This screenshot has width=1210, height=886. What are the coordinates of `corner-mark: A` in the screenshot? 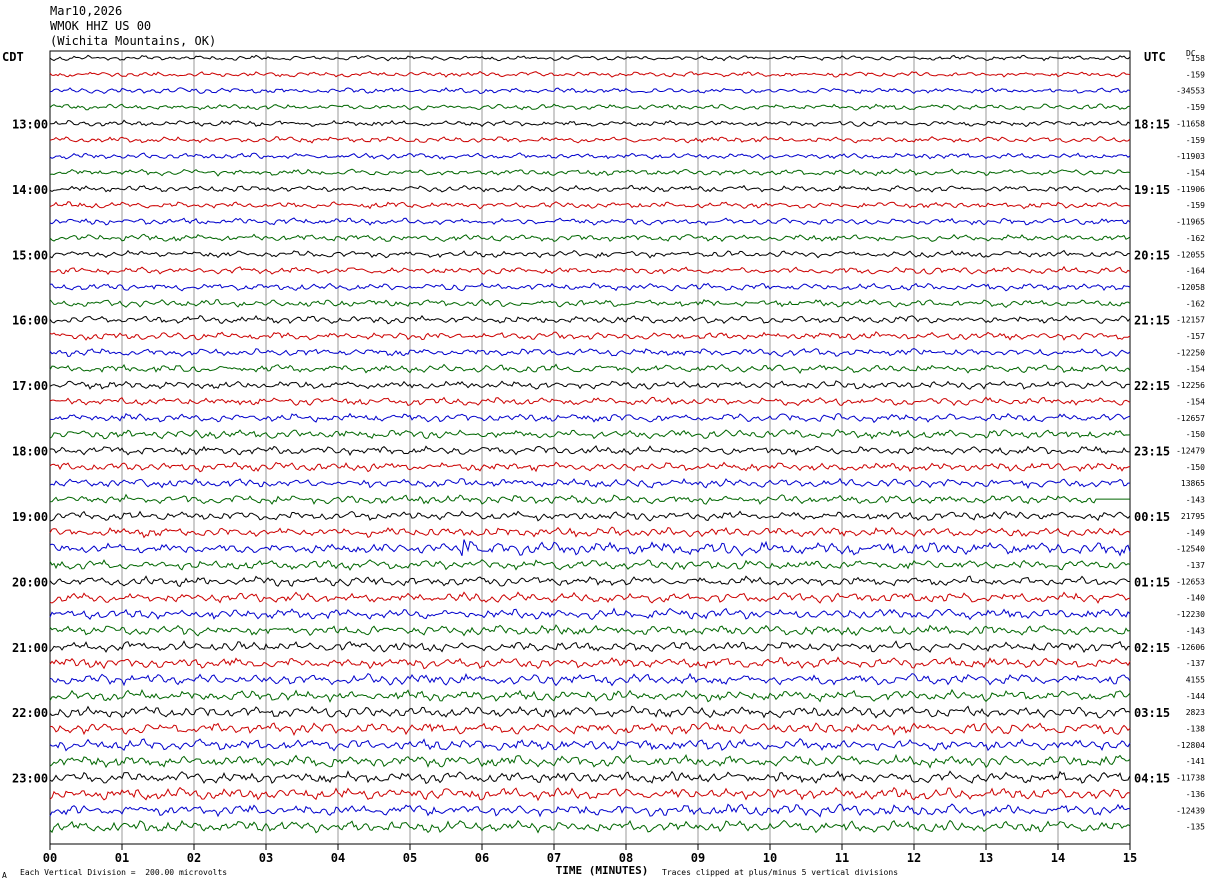 It's located at (4, 875).